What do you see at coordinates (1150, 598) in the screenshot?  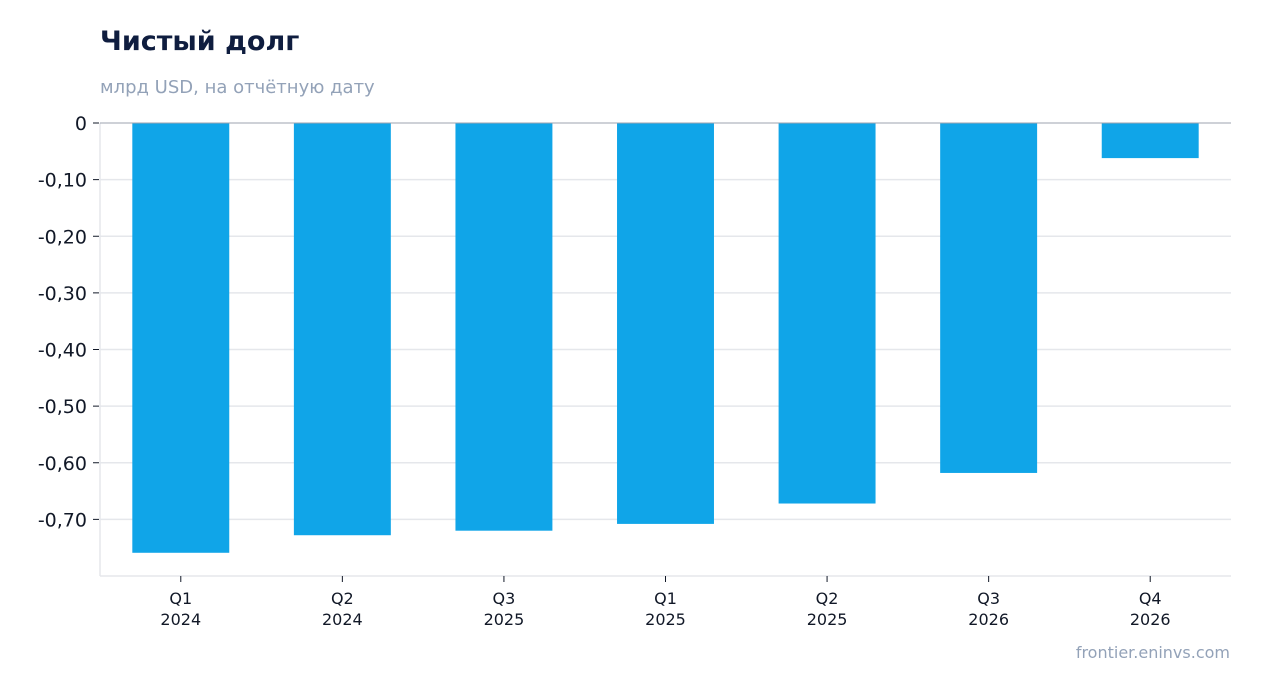 I see `x-tick-label-quarter: Q4` at bounding box center [1150, 598].